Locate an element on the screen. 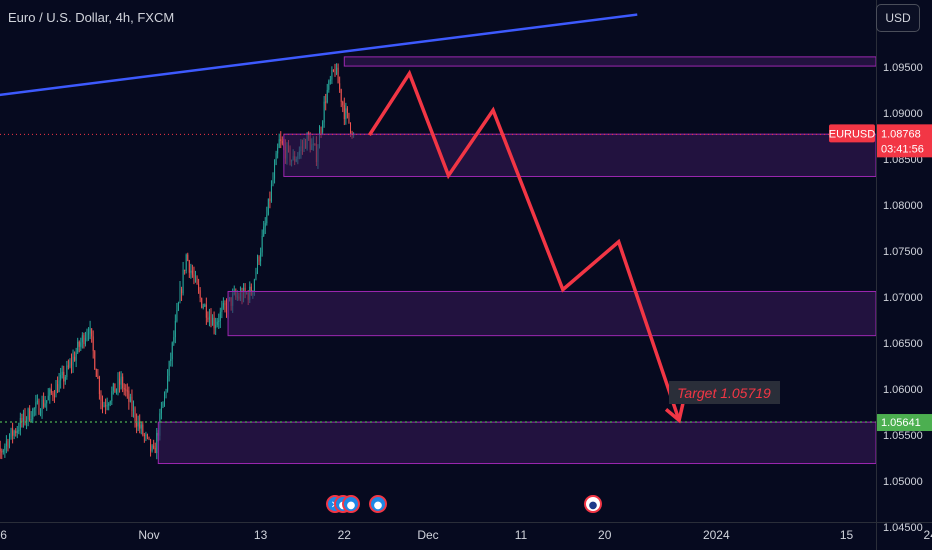 This screenshot has width=932, height=550. price-axis-tick: 1.08000 is located at coordinates (903, 206).